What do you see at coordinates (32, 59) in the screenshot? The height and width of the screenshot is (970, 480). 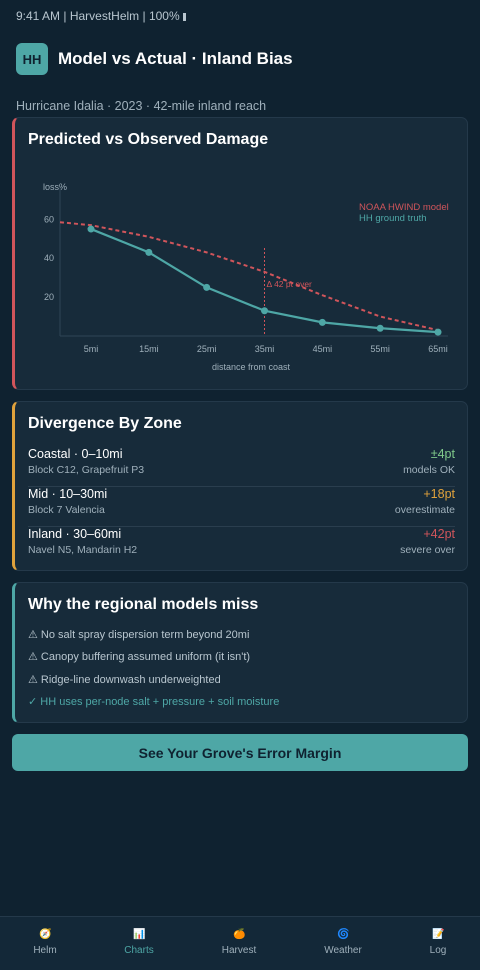 I see `app-logo: HH` at bounding box center [32, 59].